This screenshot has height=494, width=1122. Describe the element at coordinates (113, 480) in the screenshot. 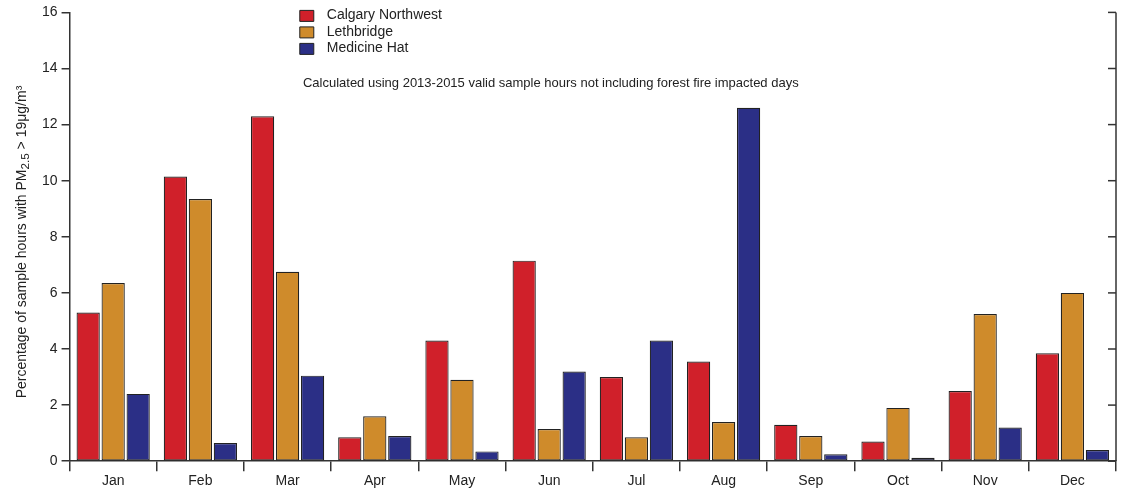

I see `x-tick-label: Jan` at that location.